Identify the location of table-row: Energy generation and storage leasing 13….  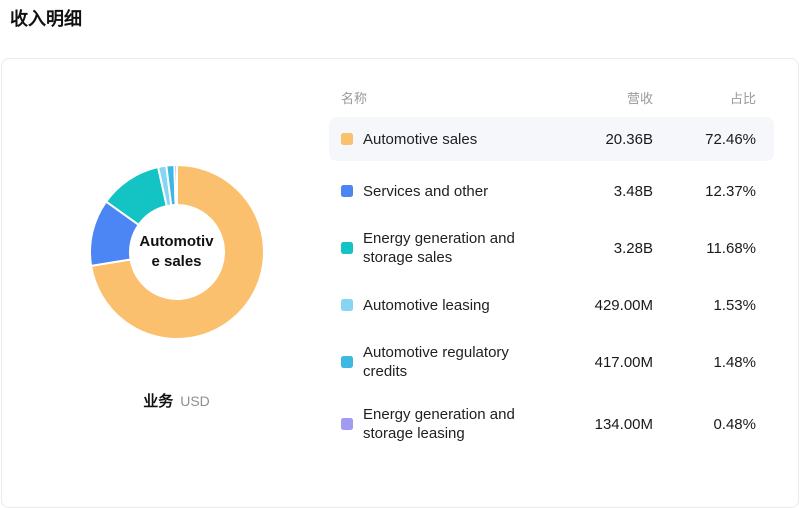
(551, 424).